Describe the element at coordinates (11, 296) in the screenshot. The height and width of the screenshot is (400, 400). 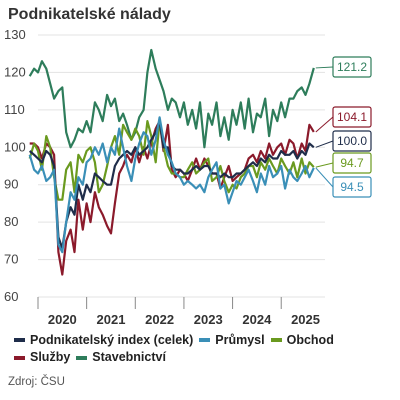
I see `y-tick-label: 60` at that location.